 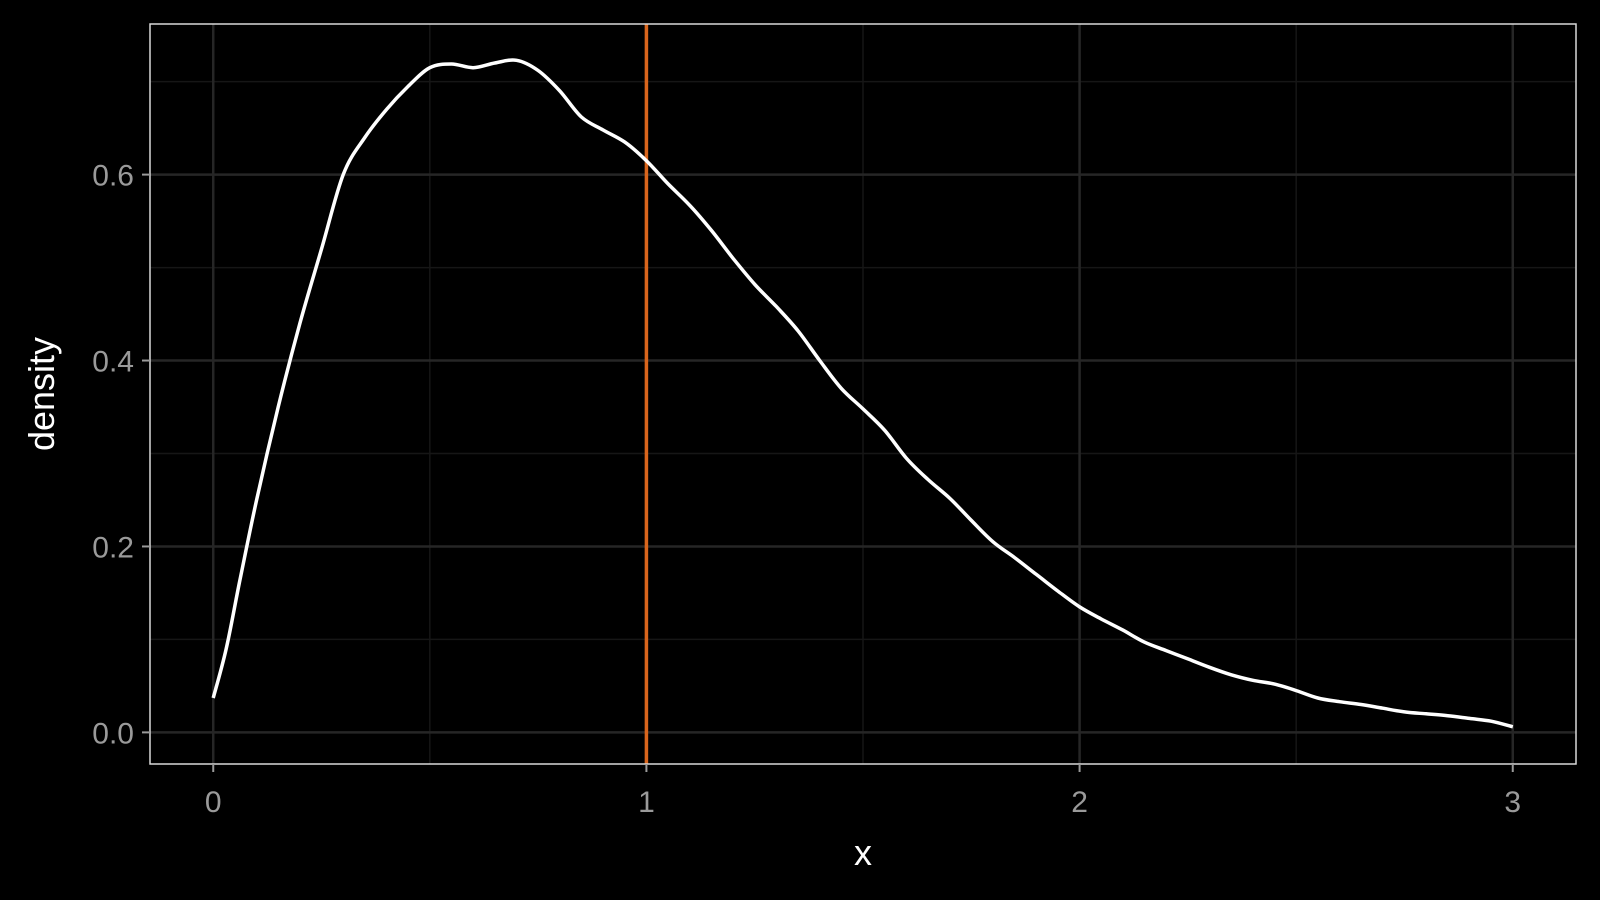 What do you see at coordinates (113, 176) in the screenshot?
I see `y-tick-label: 0.6` at bounding box center [113, 176].